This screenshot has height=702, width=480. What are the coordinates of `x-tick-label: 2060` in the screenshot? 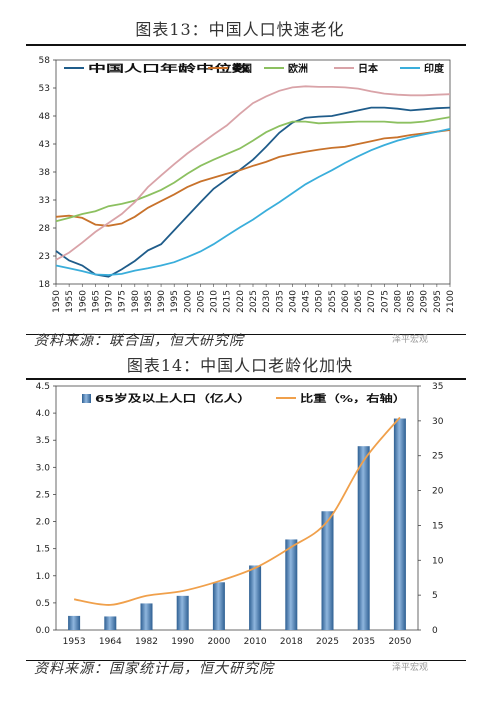 It's located at (346, 301).